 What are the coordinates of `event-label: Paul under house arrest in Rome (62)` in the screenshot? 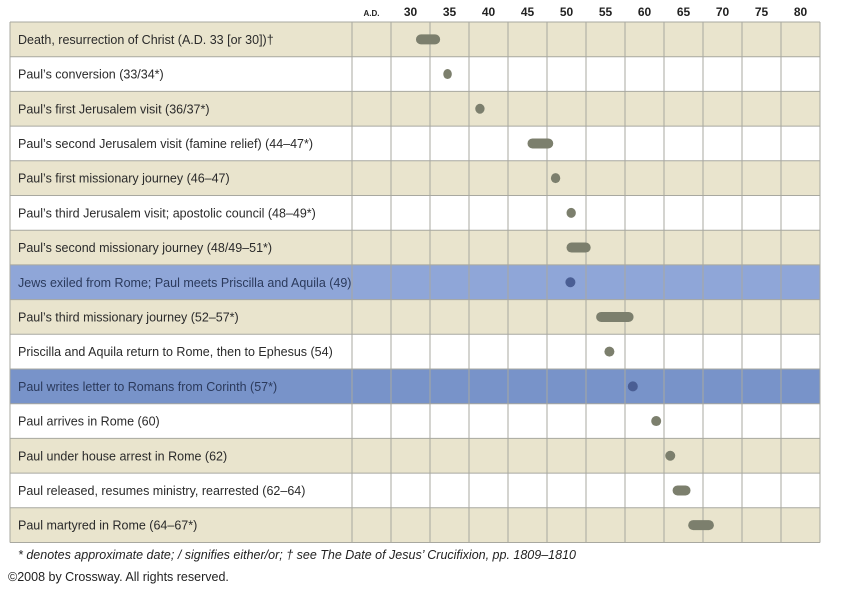 It's located at (122, 456).